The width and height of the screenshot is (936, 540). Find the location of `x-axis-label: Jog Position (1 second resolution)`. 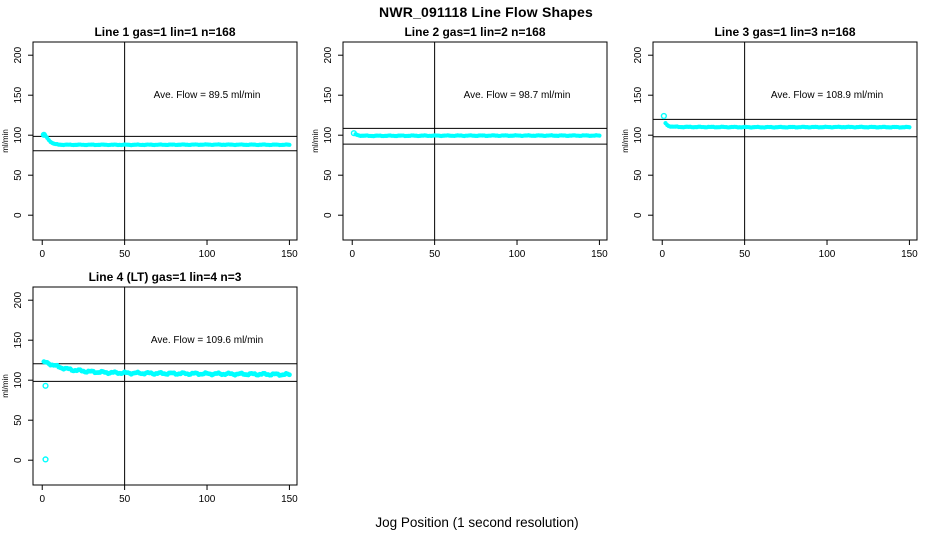

x-axis-label: Jog Position (1 second resolution) is located at coordinates (477, 522).